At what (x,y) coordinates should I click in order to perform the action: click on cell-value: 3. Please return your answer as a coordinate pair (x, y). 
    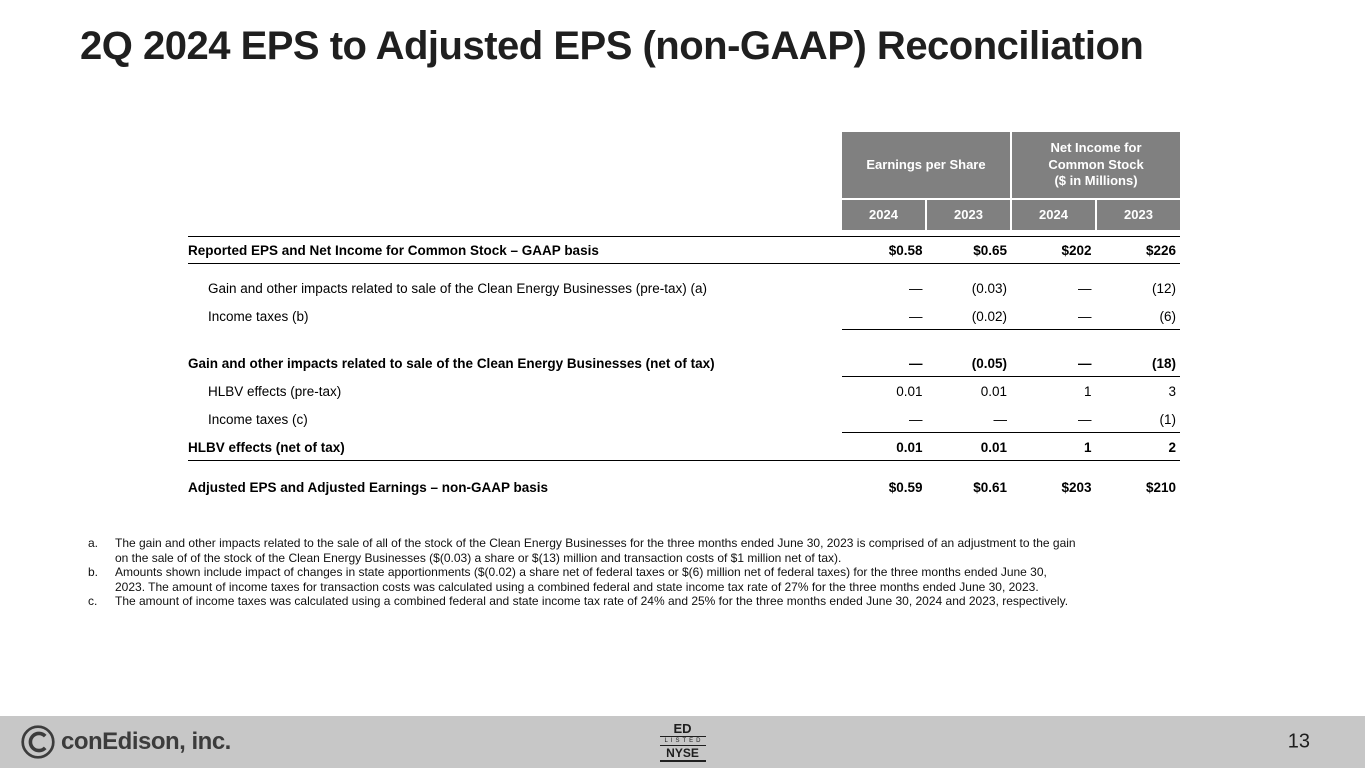
    Looking at the image, I should click on (1172, 391).